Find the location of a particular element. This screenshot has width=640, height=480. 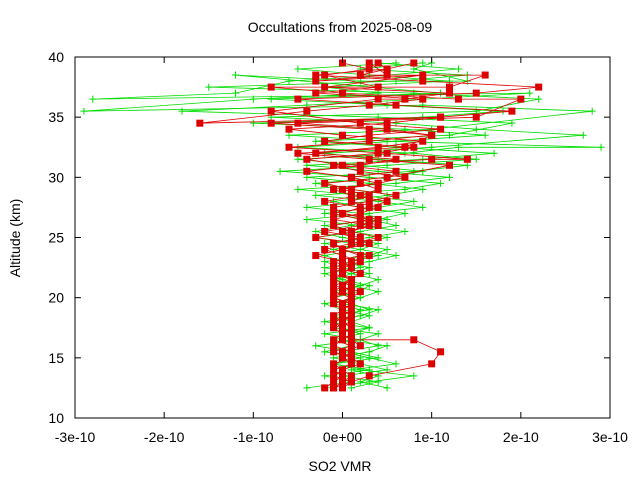

x-tick-label: -3e-10 is located at coordinates (75, 437).